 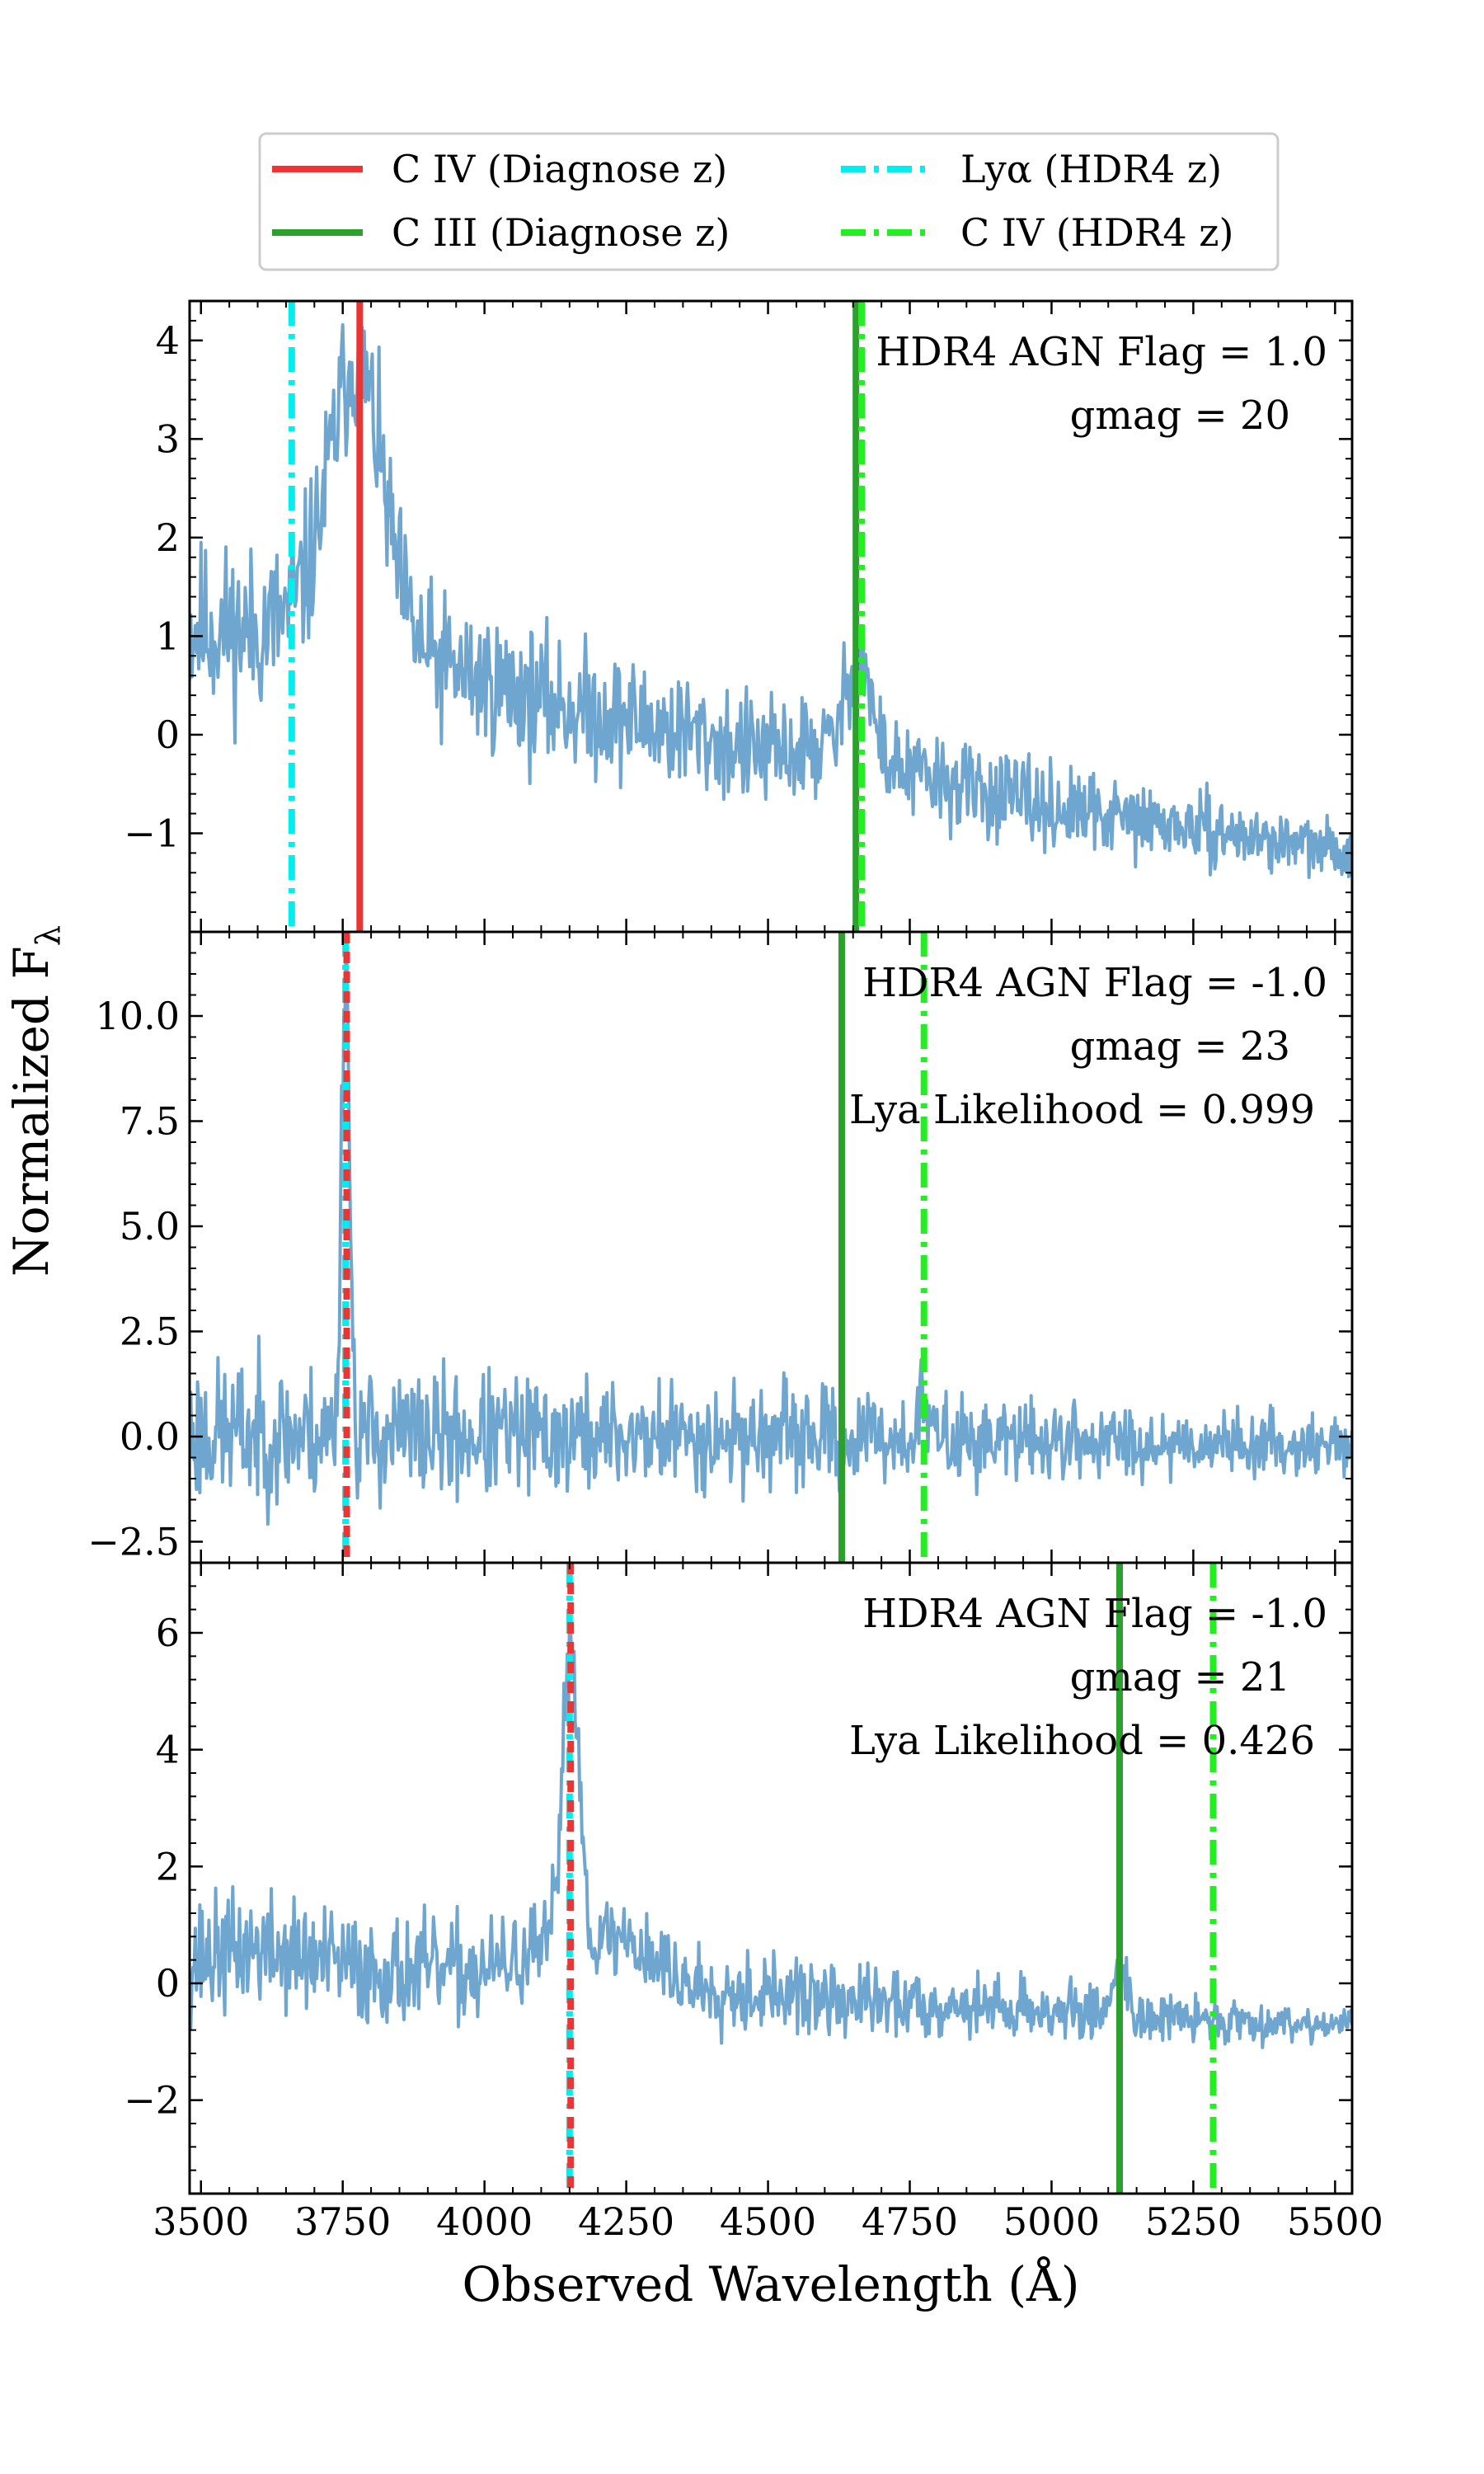 What do you see at coordinates (1180, 1677) in the screenshot?
I see `panel-annotation: gmag = 21` at bounding box center [1180, 1677].